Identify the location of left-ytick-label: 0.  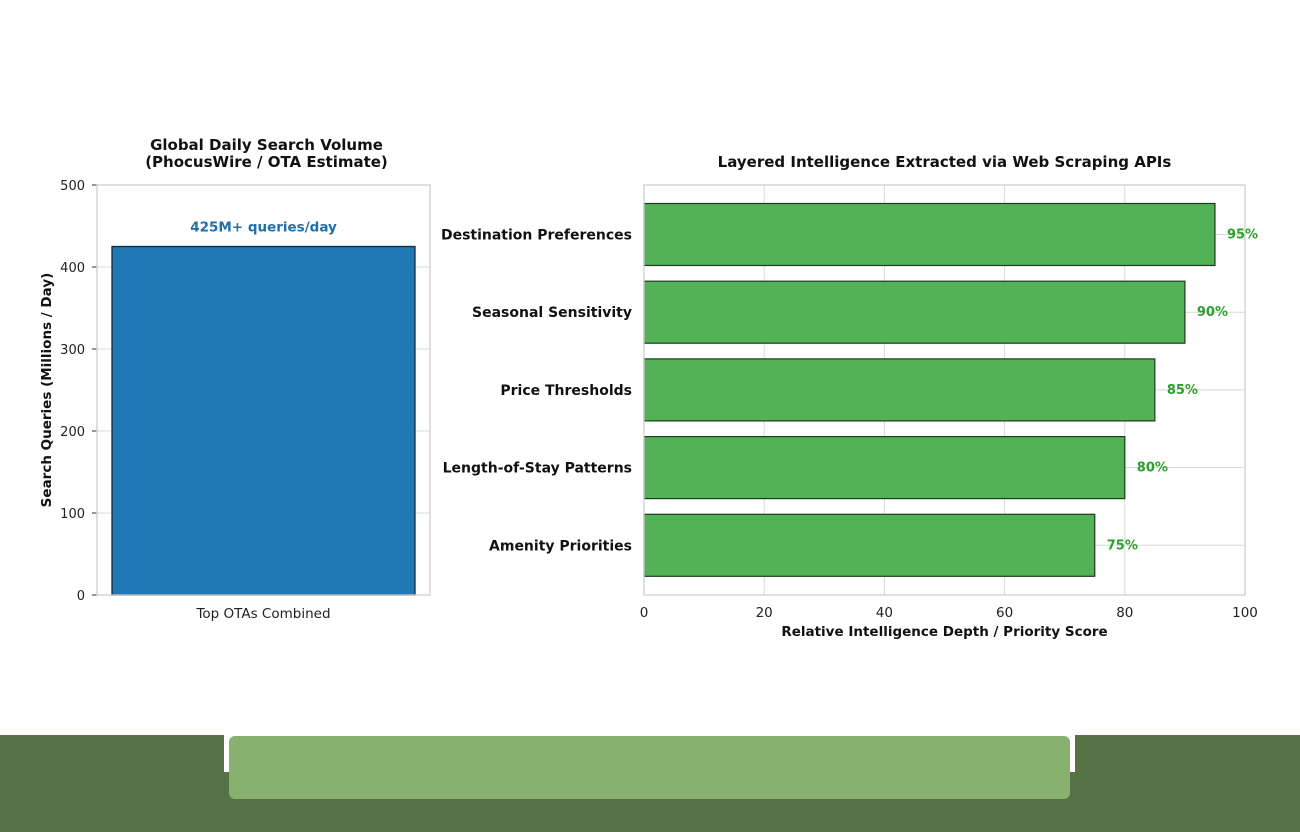
(81, 596).